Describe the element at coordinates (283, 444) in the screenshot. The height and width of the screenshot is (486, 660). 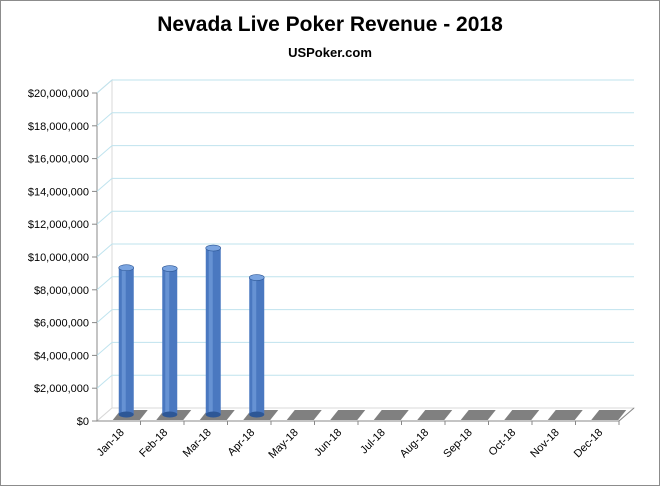
I see `x-tick-label: May-18` at that location.